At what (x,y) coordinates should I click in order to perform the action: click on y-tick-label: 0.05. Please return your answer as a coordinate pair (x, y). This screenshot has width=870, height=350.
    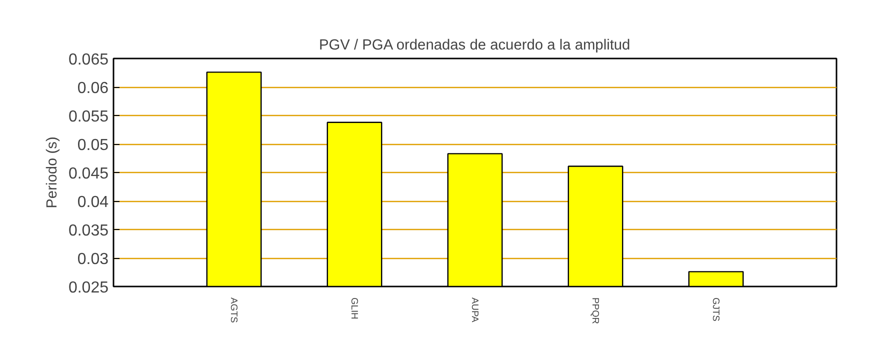
    Looking at the image, I should click on (93, 145).